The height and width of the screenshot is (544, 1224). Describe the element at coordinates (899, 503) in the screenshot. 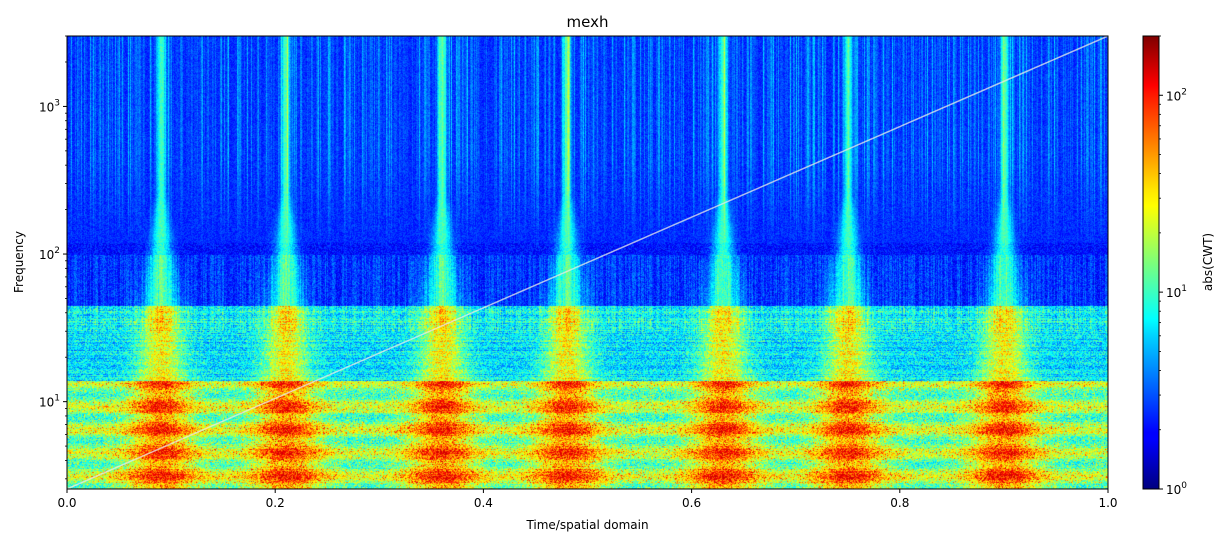

I see `x-tick-label: 0.8` at that location.